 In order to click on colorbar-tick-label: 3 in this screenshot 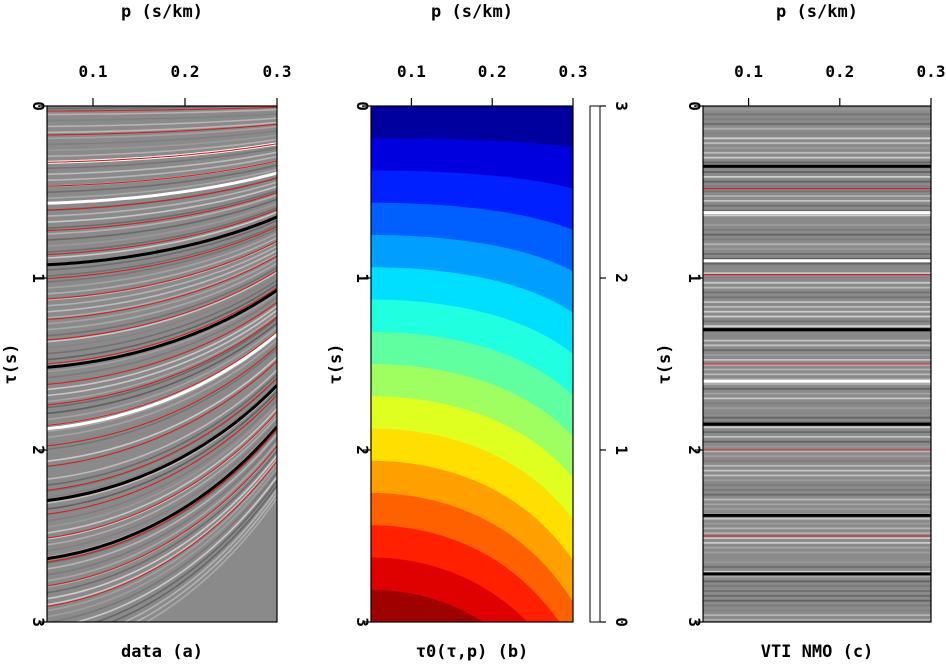, I will do `click(621, 106)`.